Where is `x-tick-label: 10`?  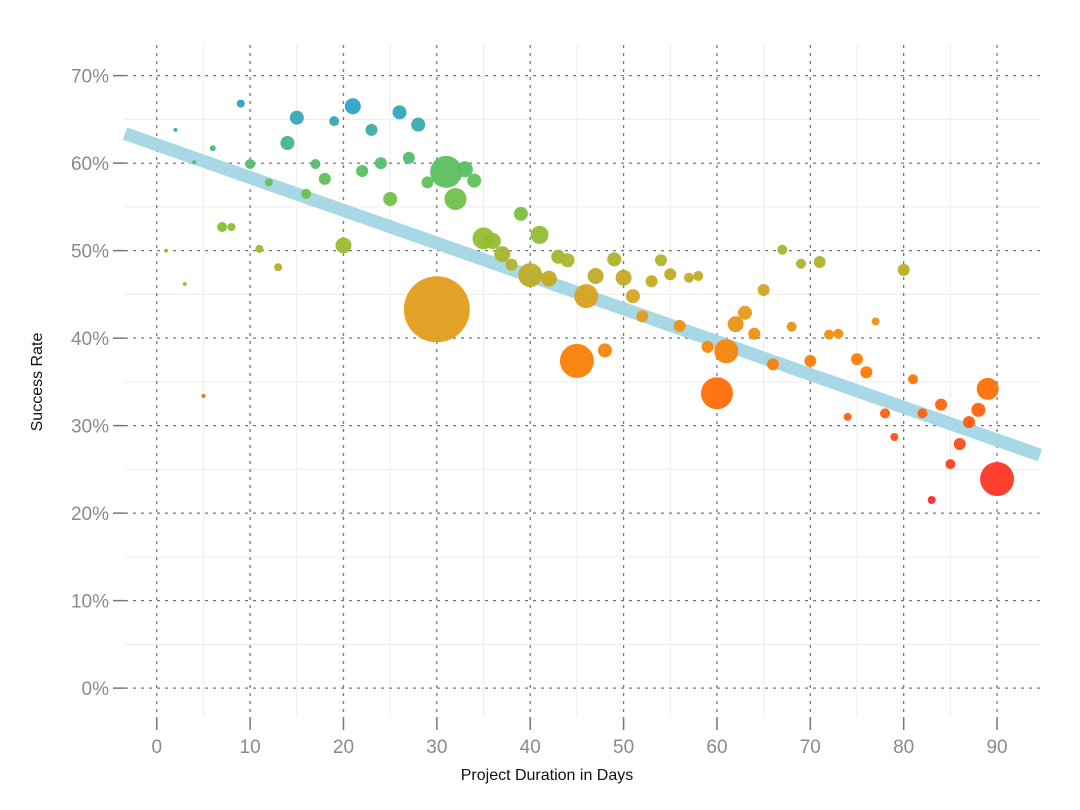 x-tick-label: 10 is located at coordinates (250, 747).